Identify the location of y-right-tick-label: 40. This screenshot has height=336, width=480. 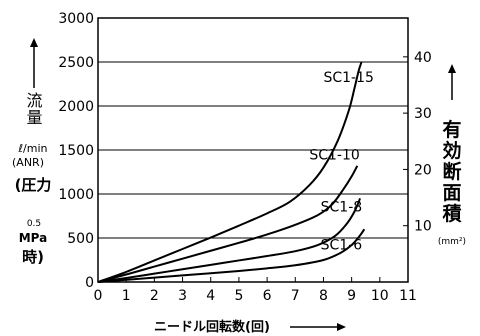
(423, 58).